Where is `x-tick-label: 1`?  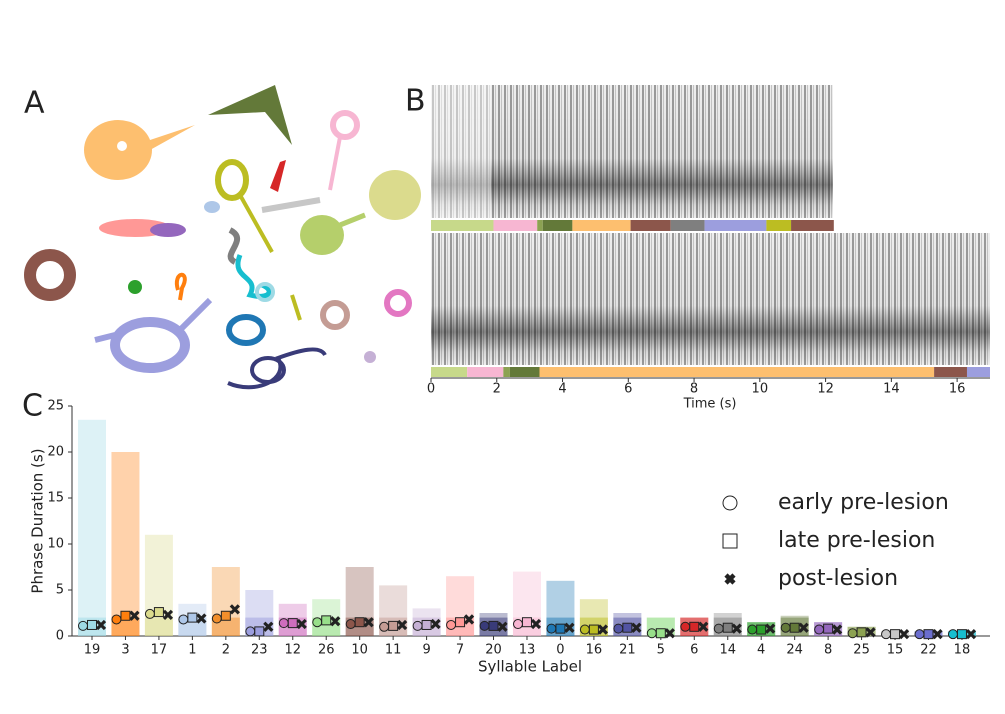 x-tick-label: 1 is located at coordinates (192, 650).